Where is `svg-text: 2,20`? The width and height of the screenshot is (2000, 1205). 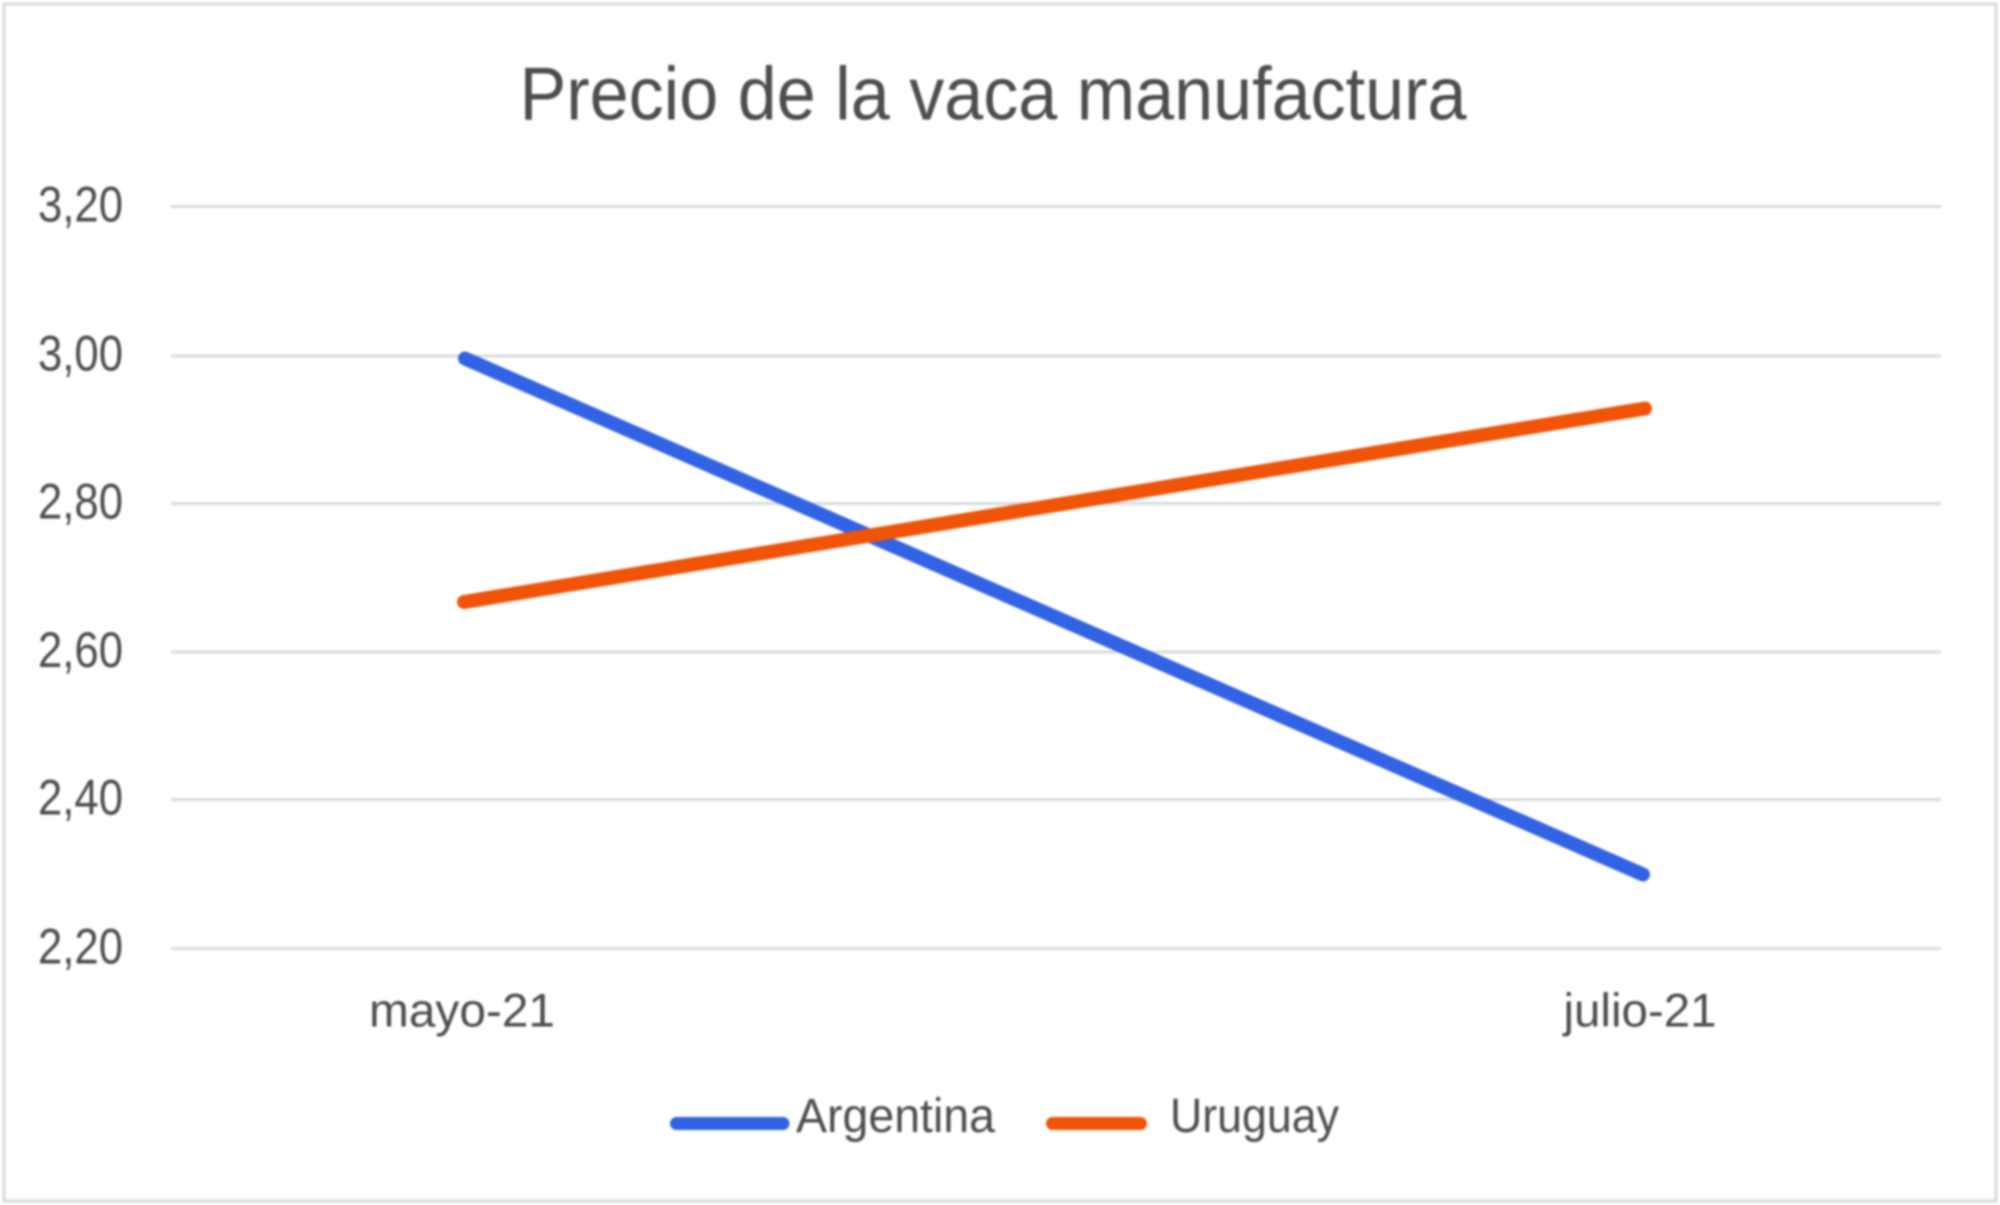 svg-text: 2,20 is located at coordinates (80, 947).